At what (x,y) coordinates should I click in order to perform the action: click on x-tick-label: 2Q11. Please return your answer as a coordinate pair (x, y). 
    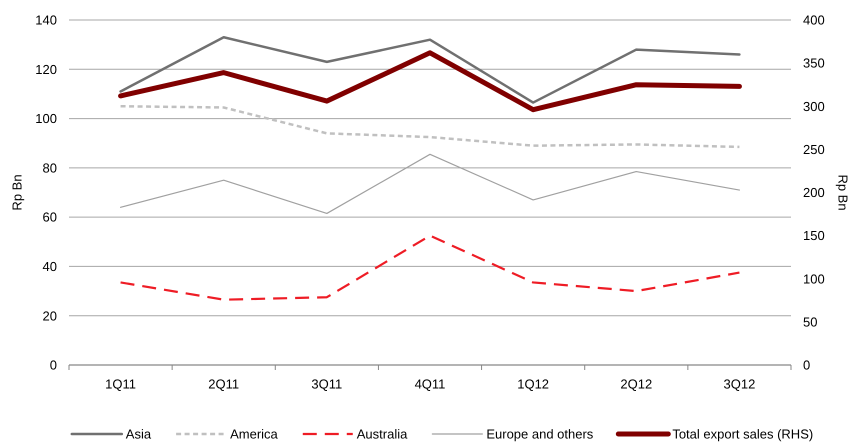
    Looking at the image, I should click on (224, 384).